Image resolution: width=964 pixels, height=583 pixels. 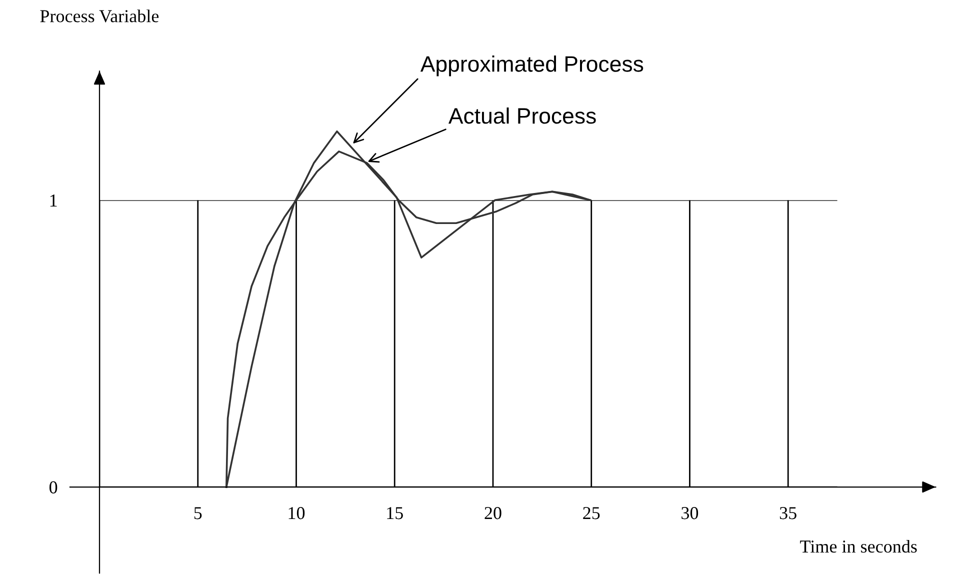 What do you see at coordinates (522, 115) in the screenshot?
I see `annotation: Actual Process` at bounding box center [522, 115].